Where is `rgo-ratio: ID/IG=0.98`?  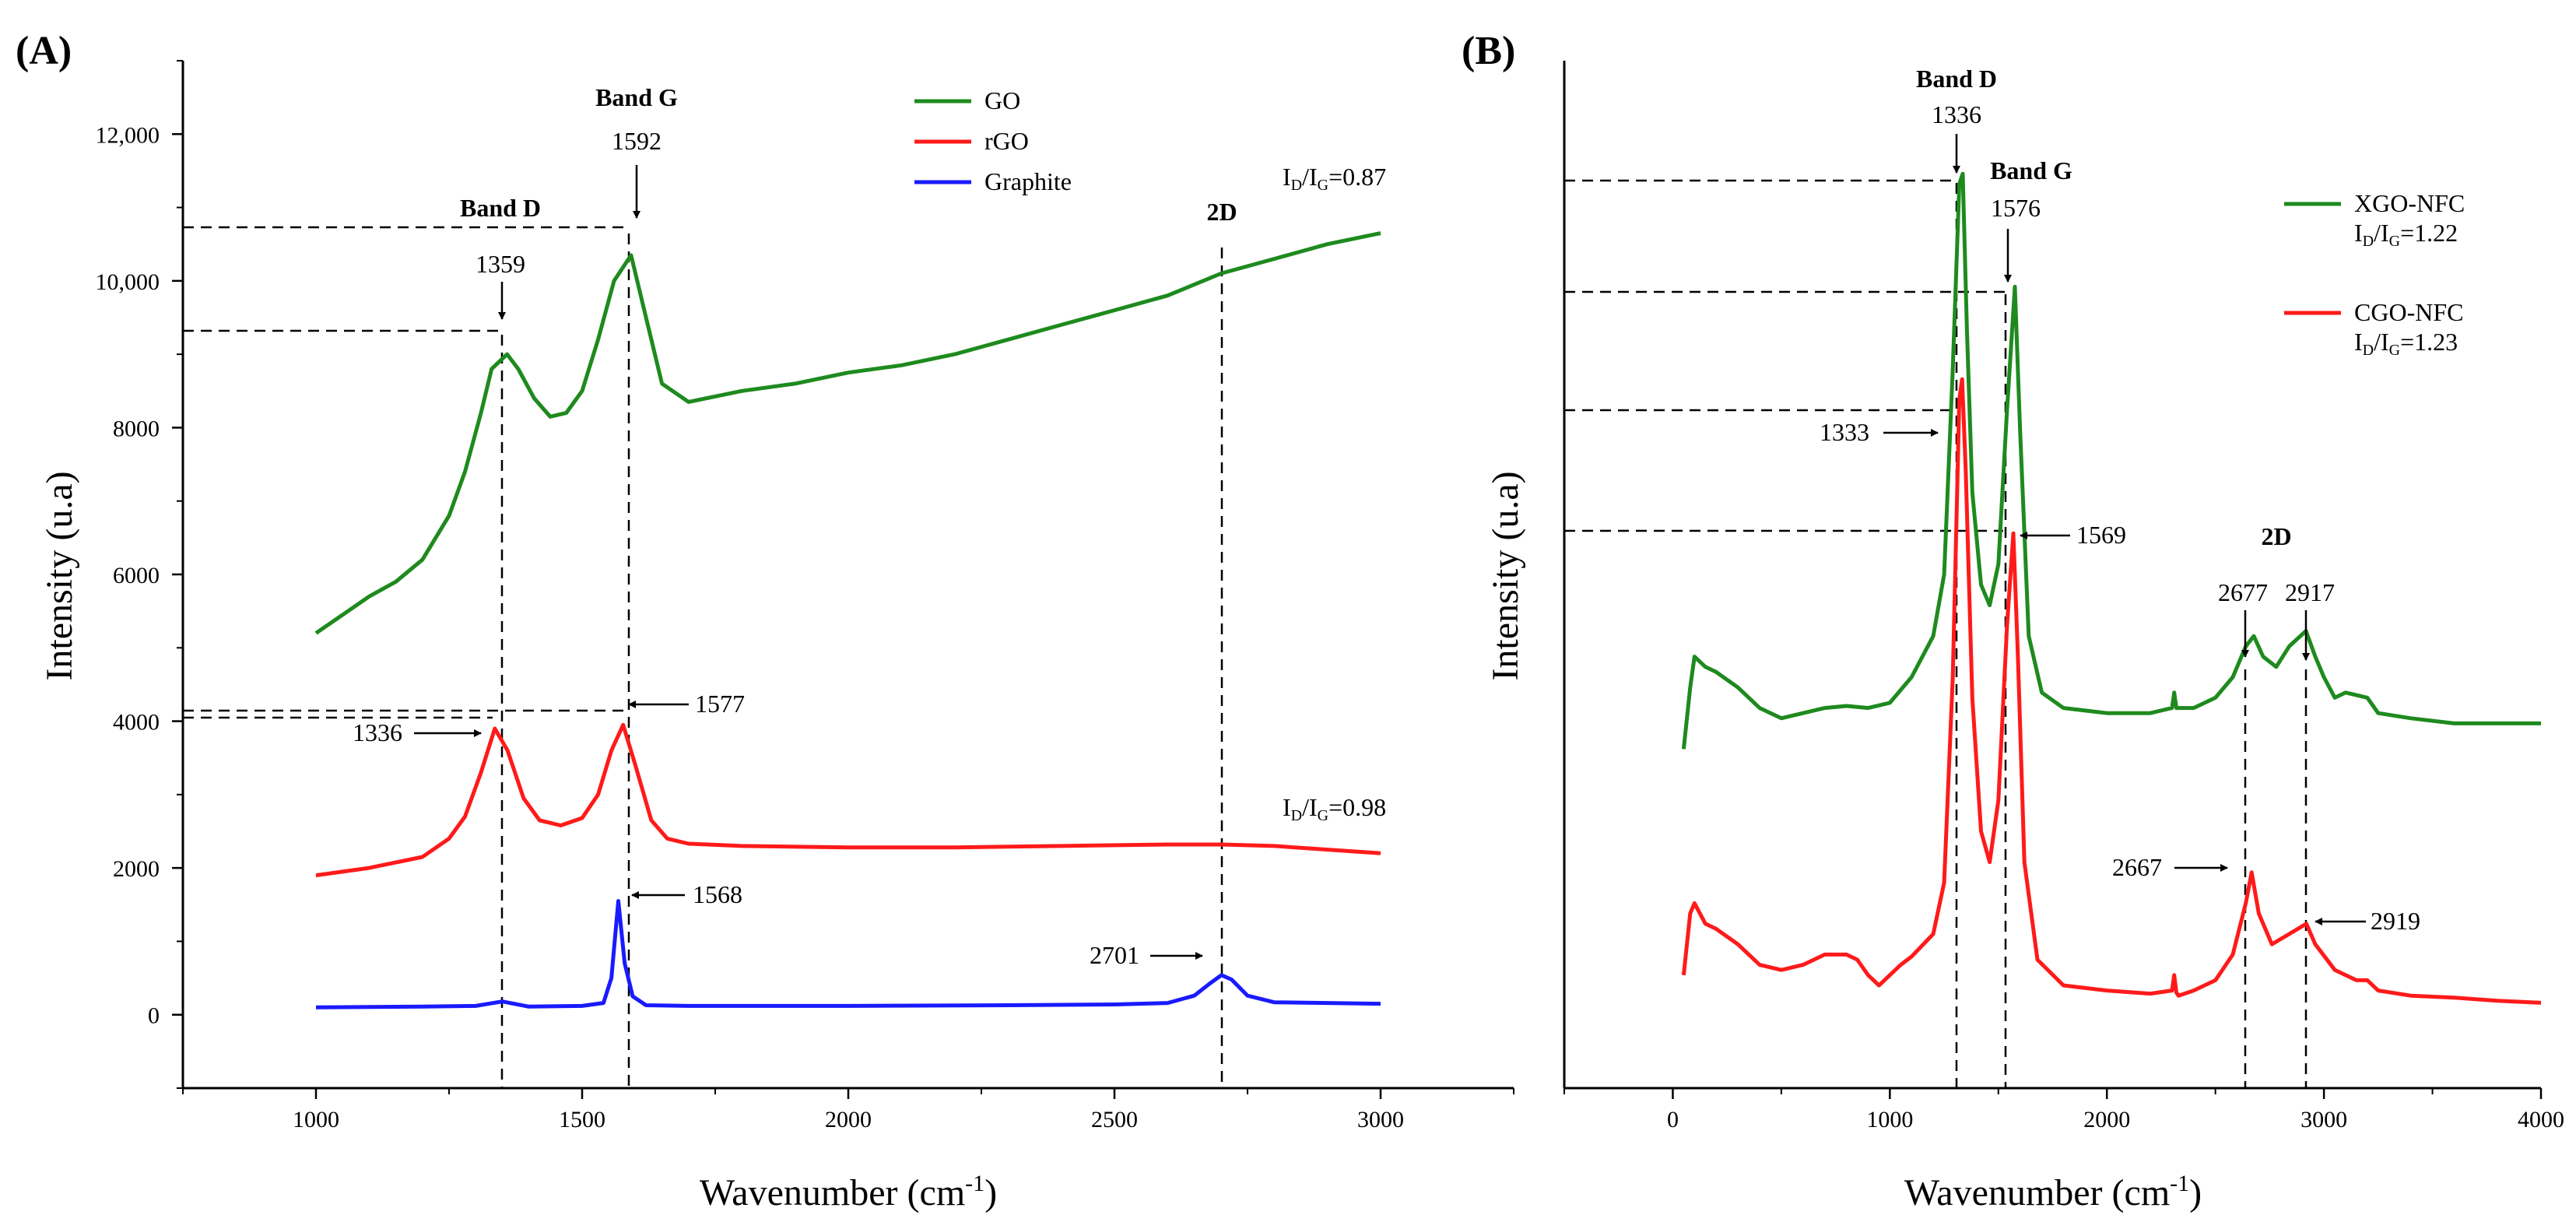
rgo-ratio: ID/IG=0.98 is located at coordinates (1335, 809).